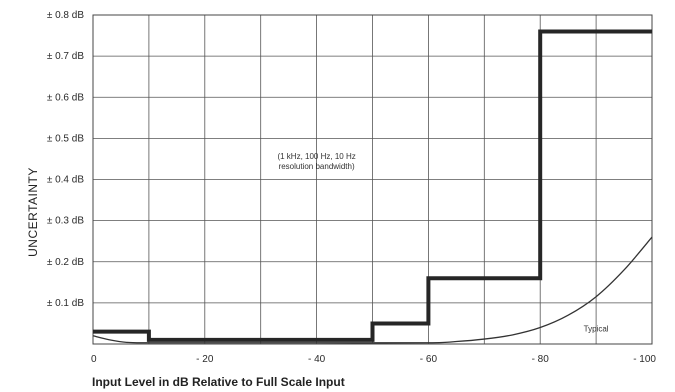  I want to click on x-tick-label: - 20, so click(205, 359).